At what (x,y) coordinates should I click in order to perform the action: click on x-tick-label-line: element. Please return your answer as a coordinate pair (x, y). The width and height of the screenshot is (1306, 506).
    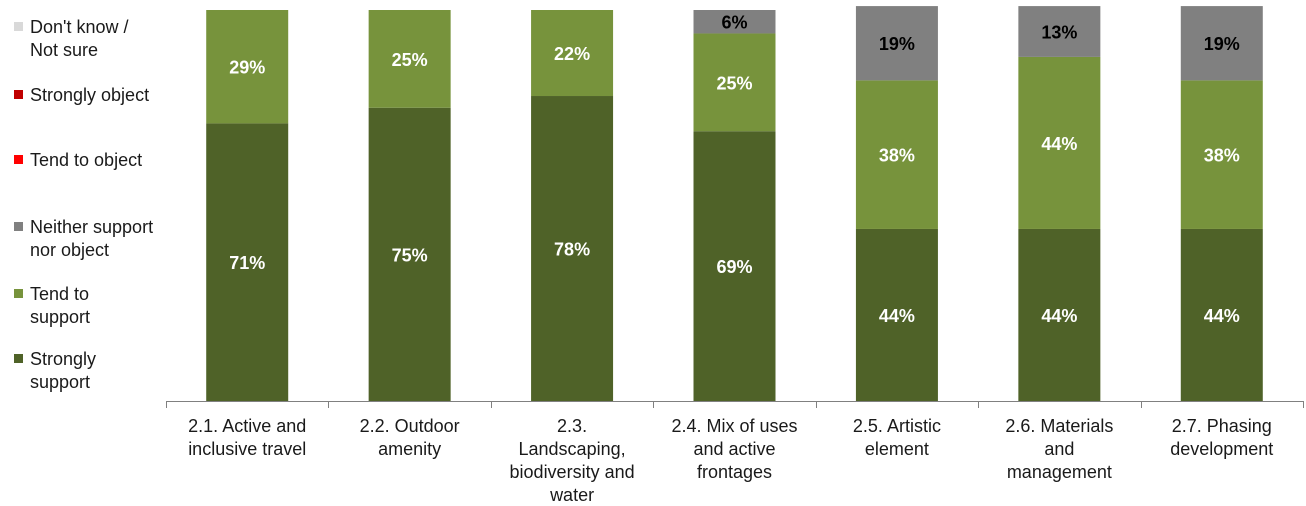
    Looking at the image, I should click on (897, 449).